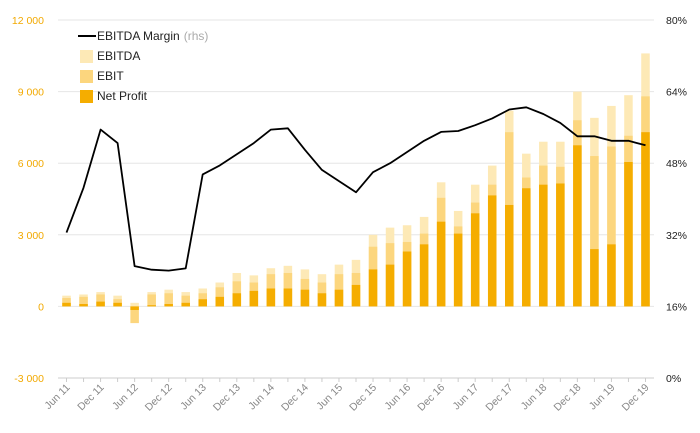 The width and height of the screenshot is (700, 433). I want to click on x-tick-label: Dec 18, so click(567, 398).